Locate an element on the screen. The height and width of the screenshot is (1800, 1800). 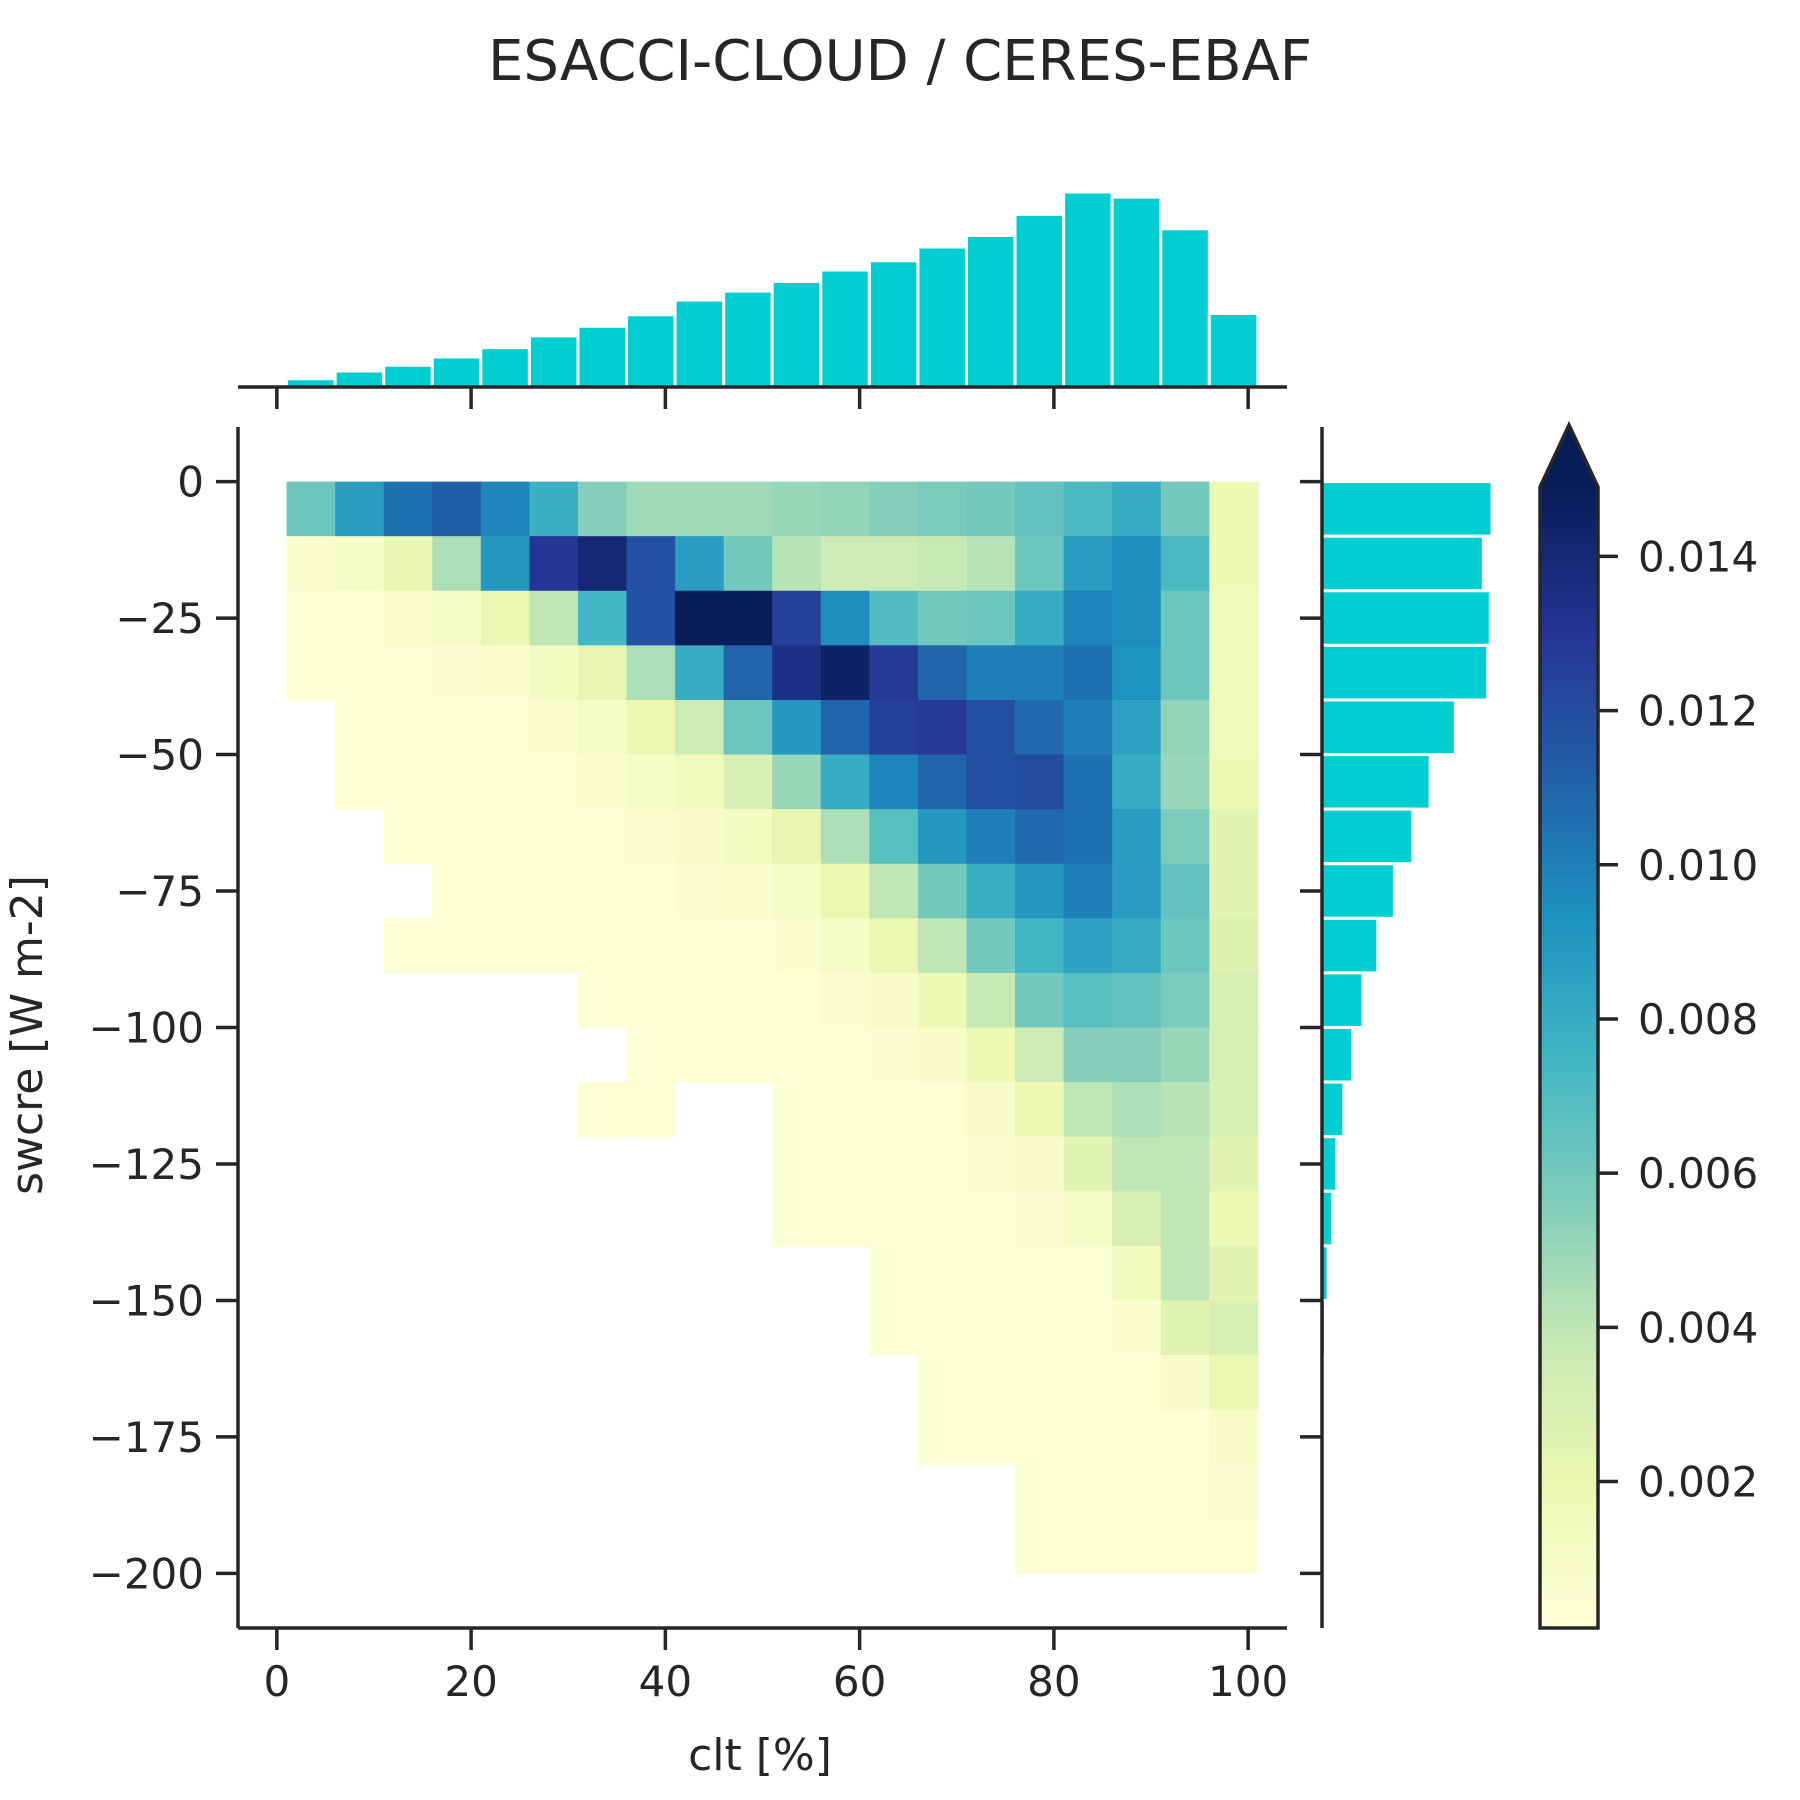
y-tick-label: −100 is located at coordinates (146, 1028).